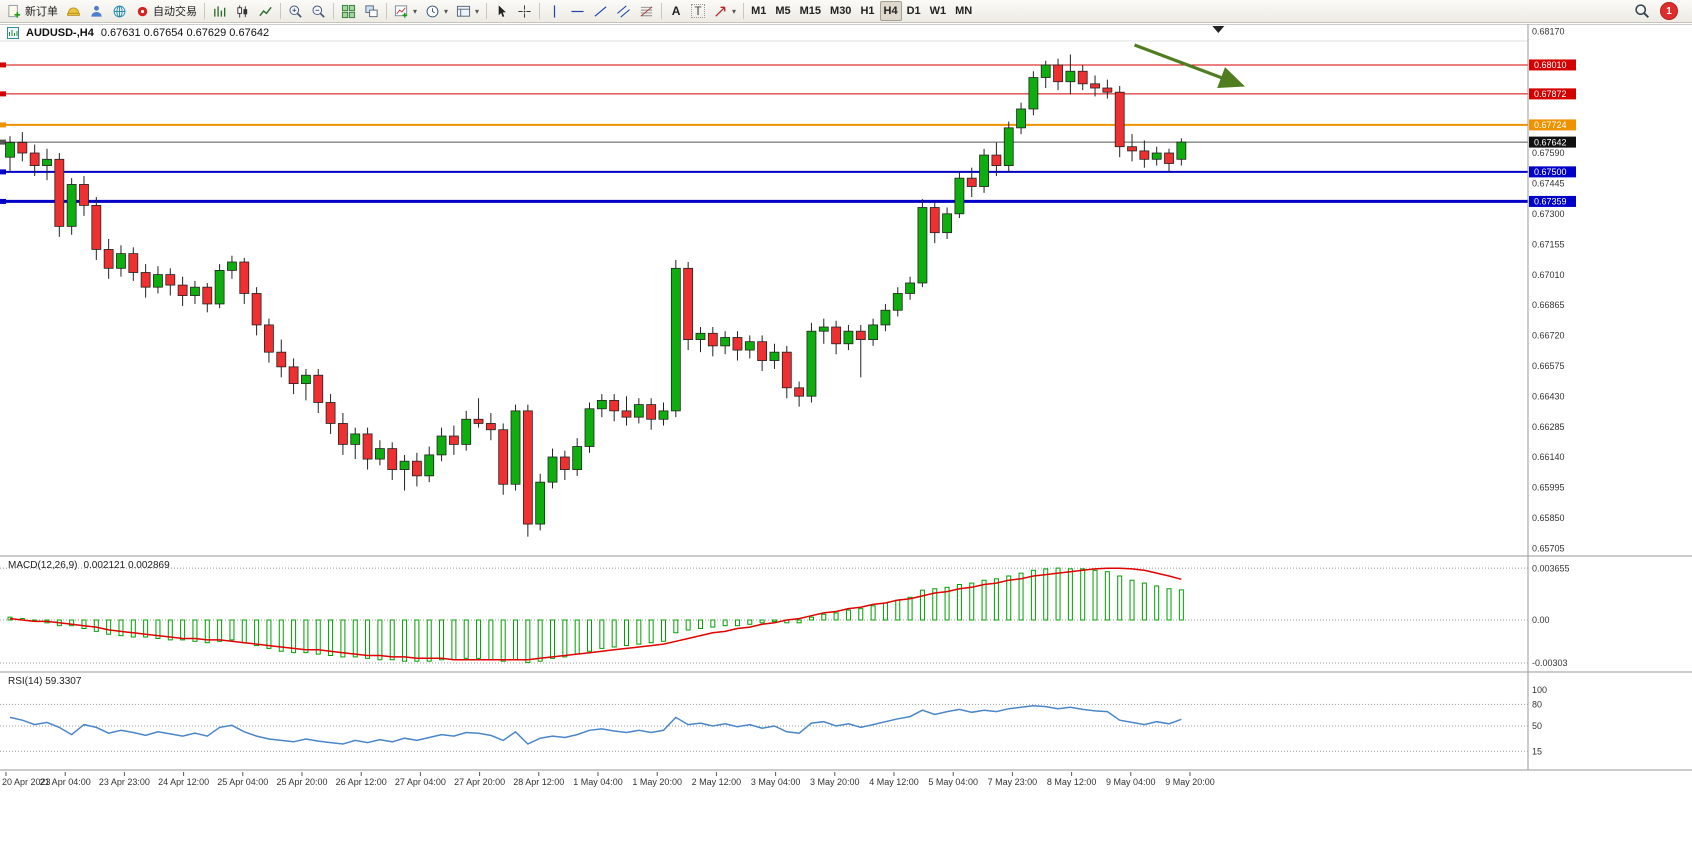 The height and width of the screenshot is (856, 1692). I want to click on timeframe-m30-button: M30, so click(840, 11).